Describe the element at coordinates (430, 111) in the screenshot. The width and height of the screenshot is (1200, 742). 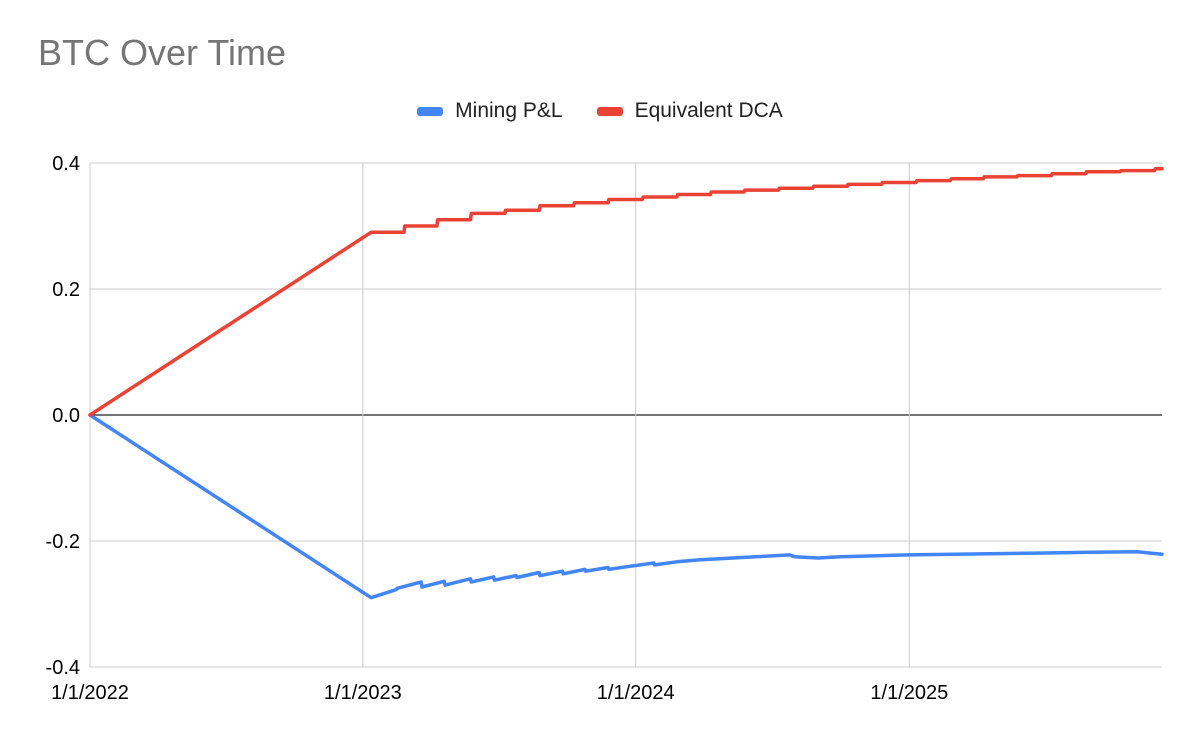
I see `legend-swatch-mining` at that location.